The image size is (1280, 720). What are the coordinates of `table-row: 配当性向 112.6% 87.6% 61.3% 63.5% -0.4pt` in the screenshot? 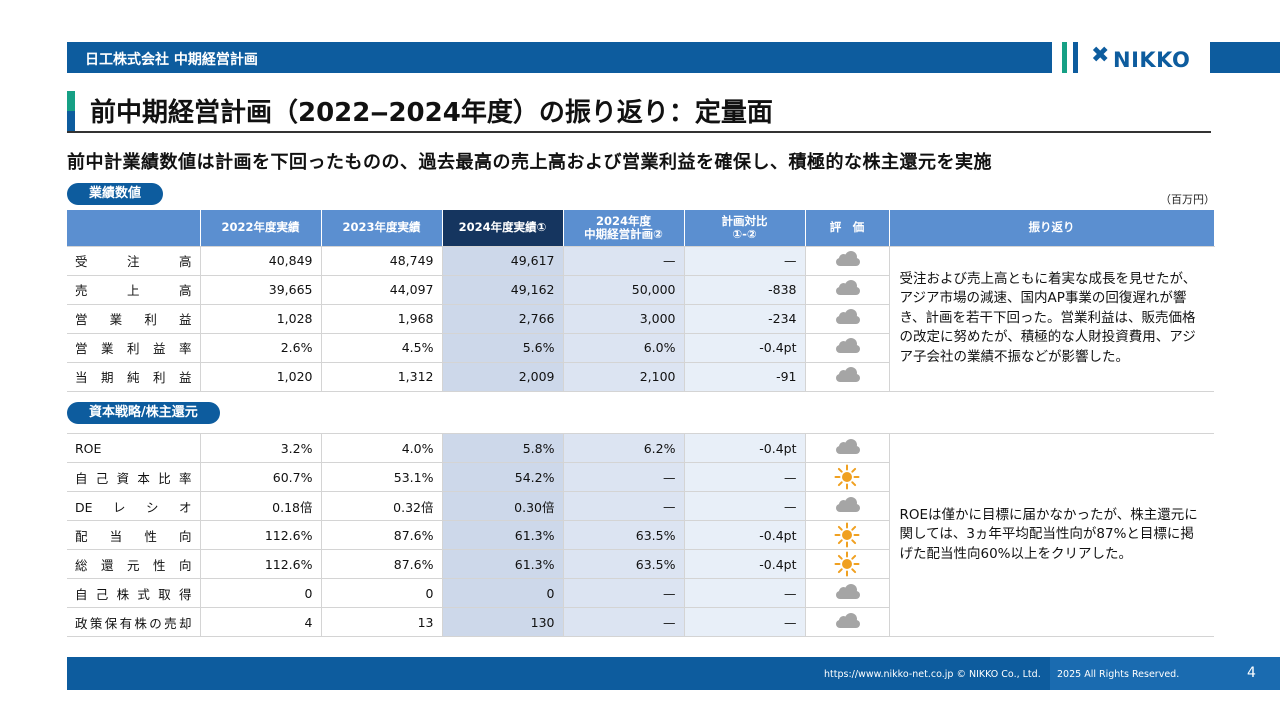 It's located at (640, 535).